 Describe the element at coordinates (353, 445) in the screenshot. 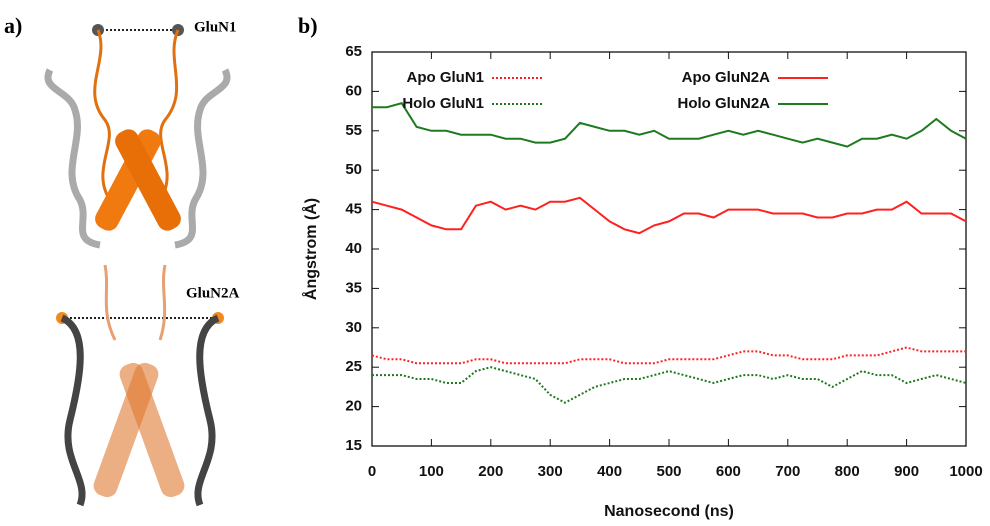

I see `y-tick-label: 15` at that location.